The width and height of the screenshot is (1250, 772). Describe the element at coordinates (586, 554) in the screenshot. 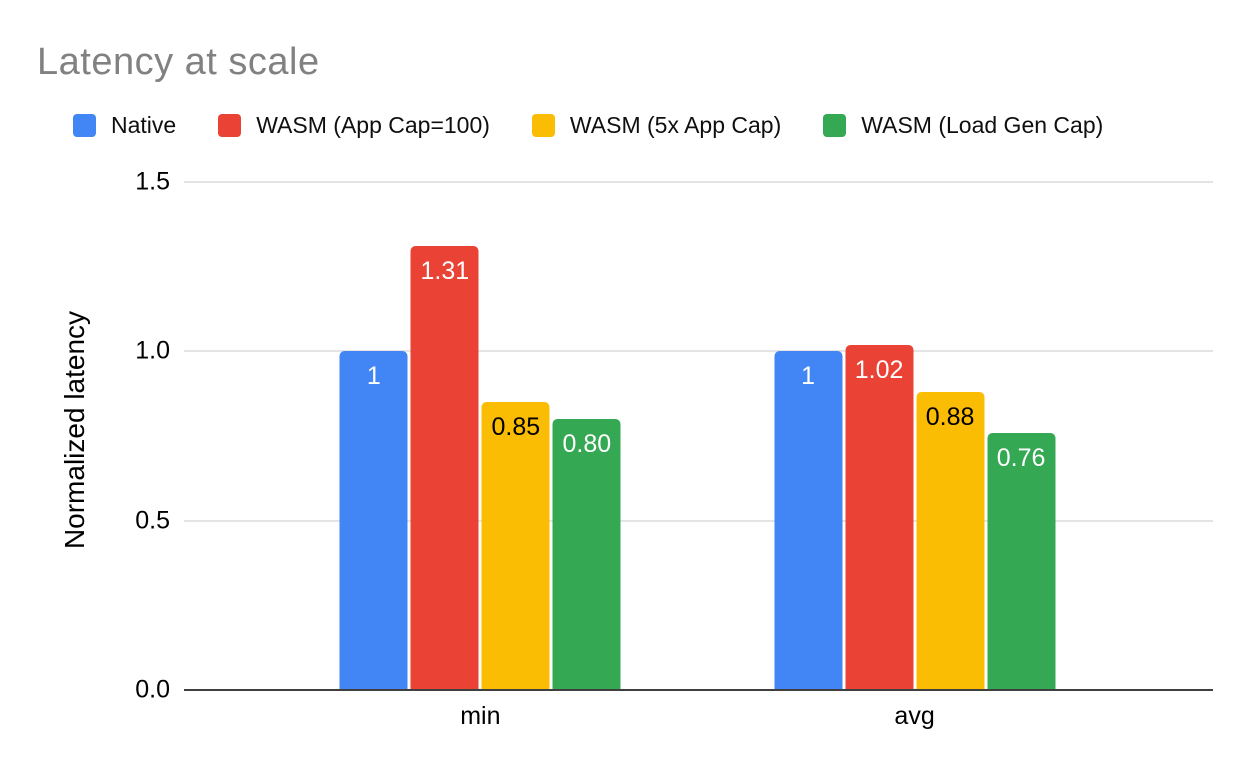

I see `bar-min-wasm-load-gen-cap: 0.80` at that location.